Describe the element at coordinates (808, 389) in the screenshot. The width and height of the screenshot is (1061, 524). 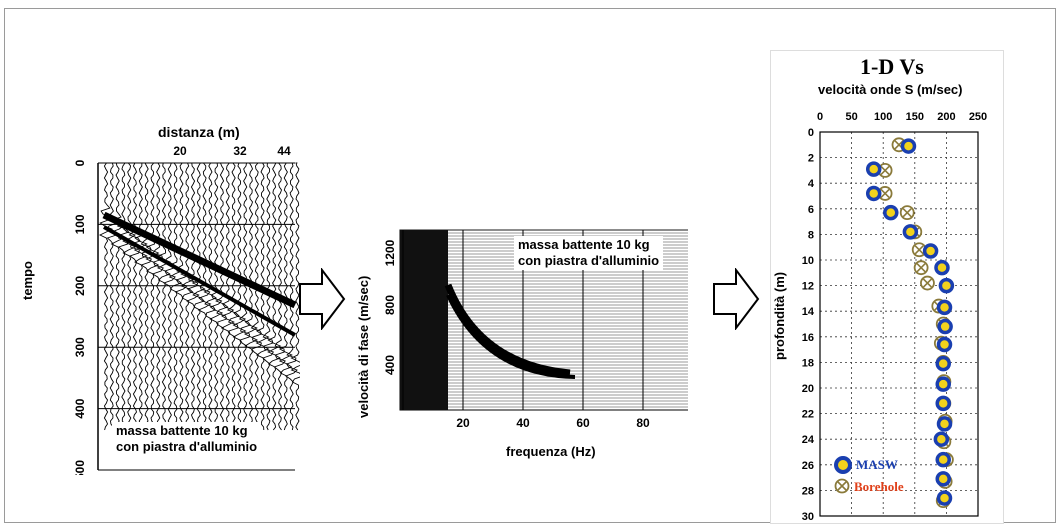
I see `depth-tick-label: 20` at that location.